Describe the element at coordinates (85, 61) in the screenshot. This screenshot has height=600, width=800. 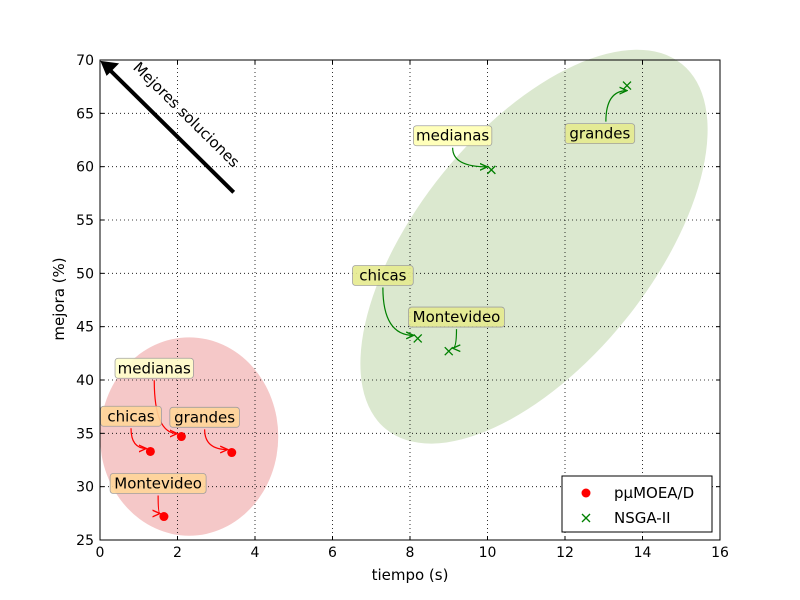
I see `y-tick-label: 70` at that location.